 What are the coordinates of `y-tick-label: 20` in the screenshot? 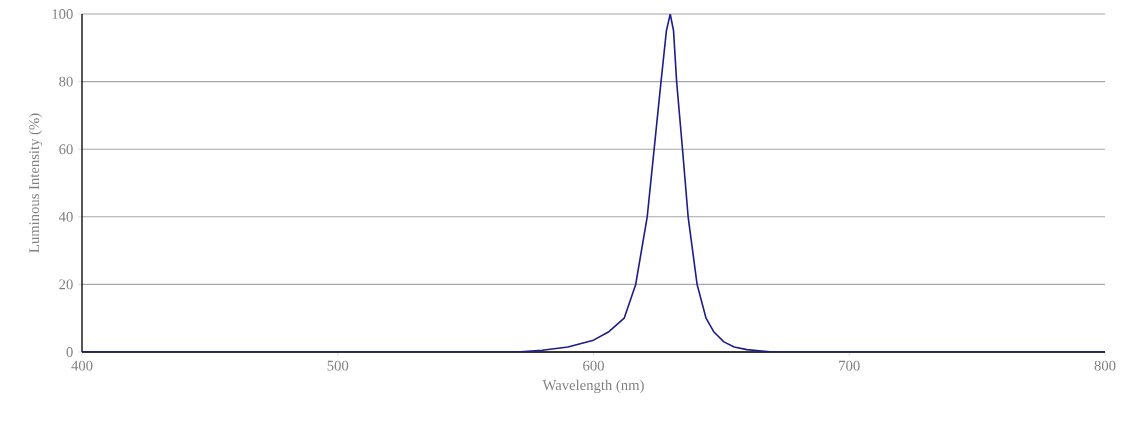 It's located at (66, 284).